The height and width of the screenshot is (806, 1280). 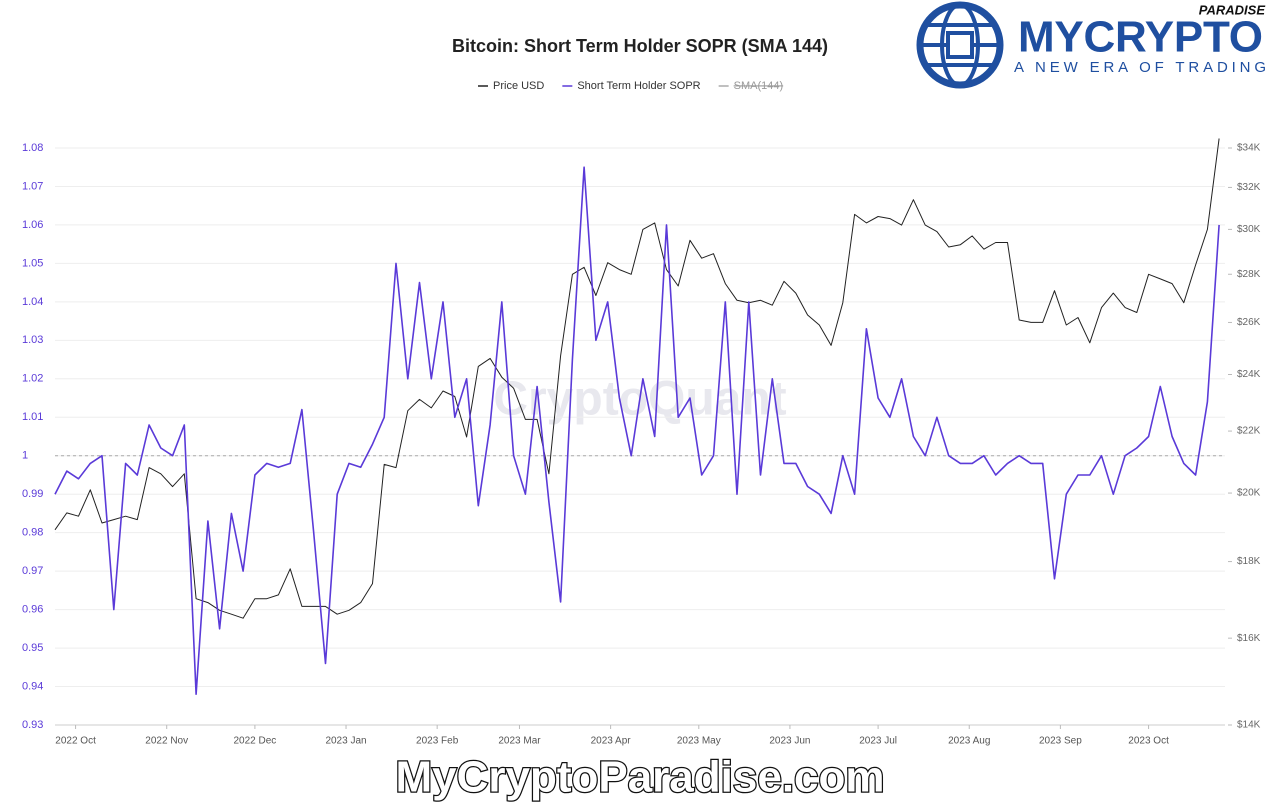 What do you see at coordinates (1249, 274) in the screenshot?
I see `y2-tick-label: $28K` at bounding box center [1249, 274].